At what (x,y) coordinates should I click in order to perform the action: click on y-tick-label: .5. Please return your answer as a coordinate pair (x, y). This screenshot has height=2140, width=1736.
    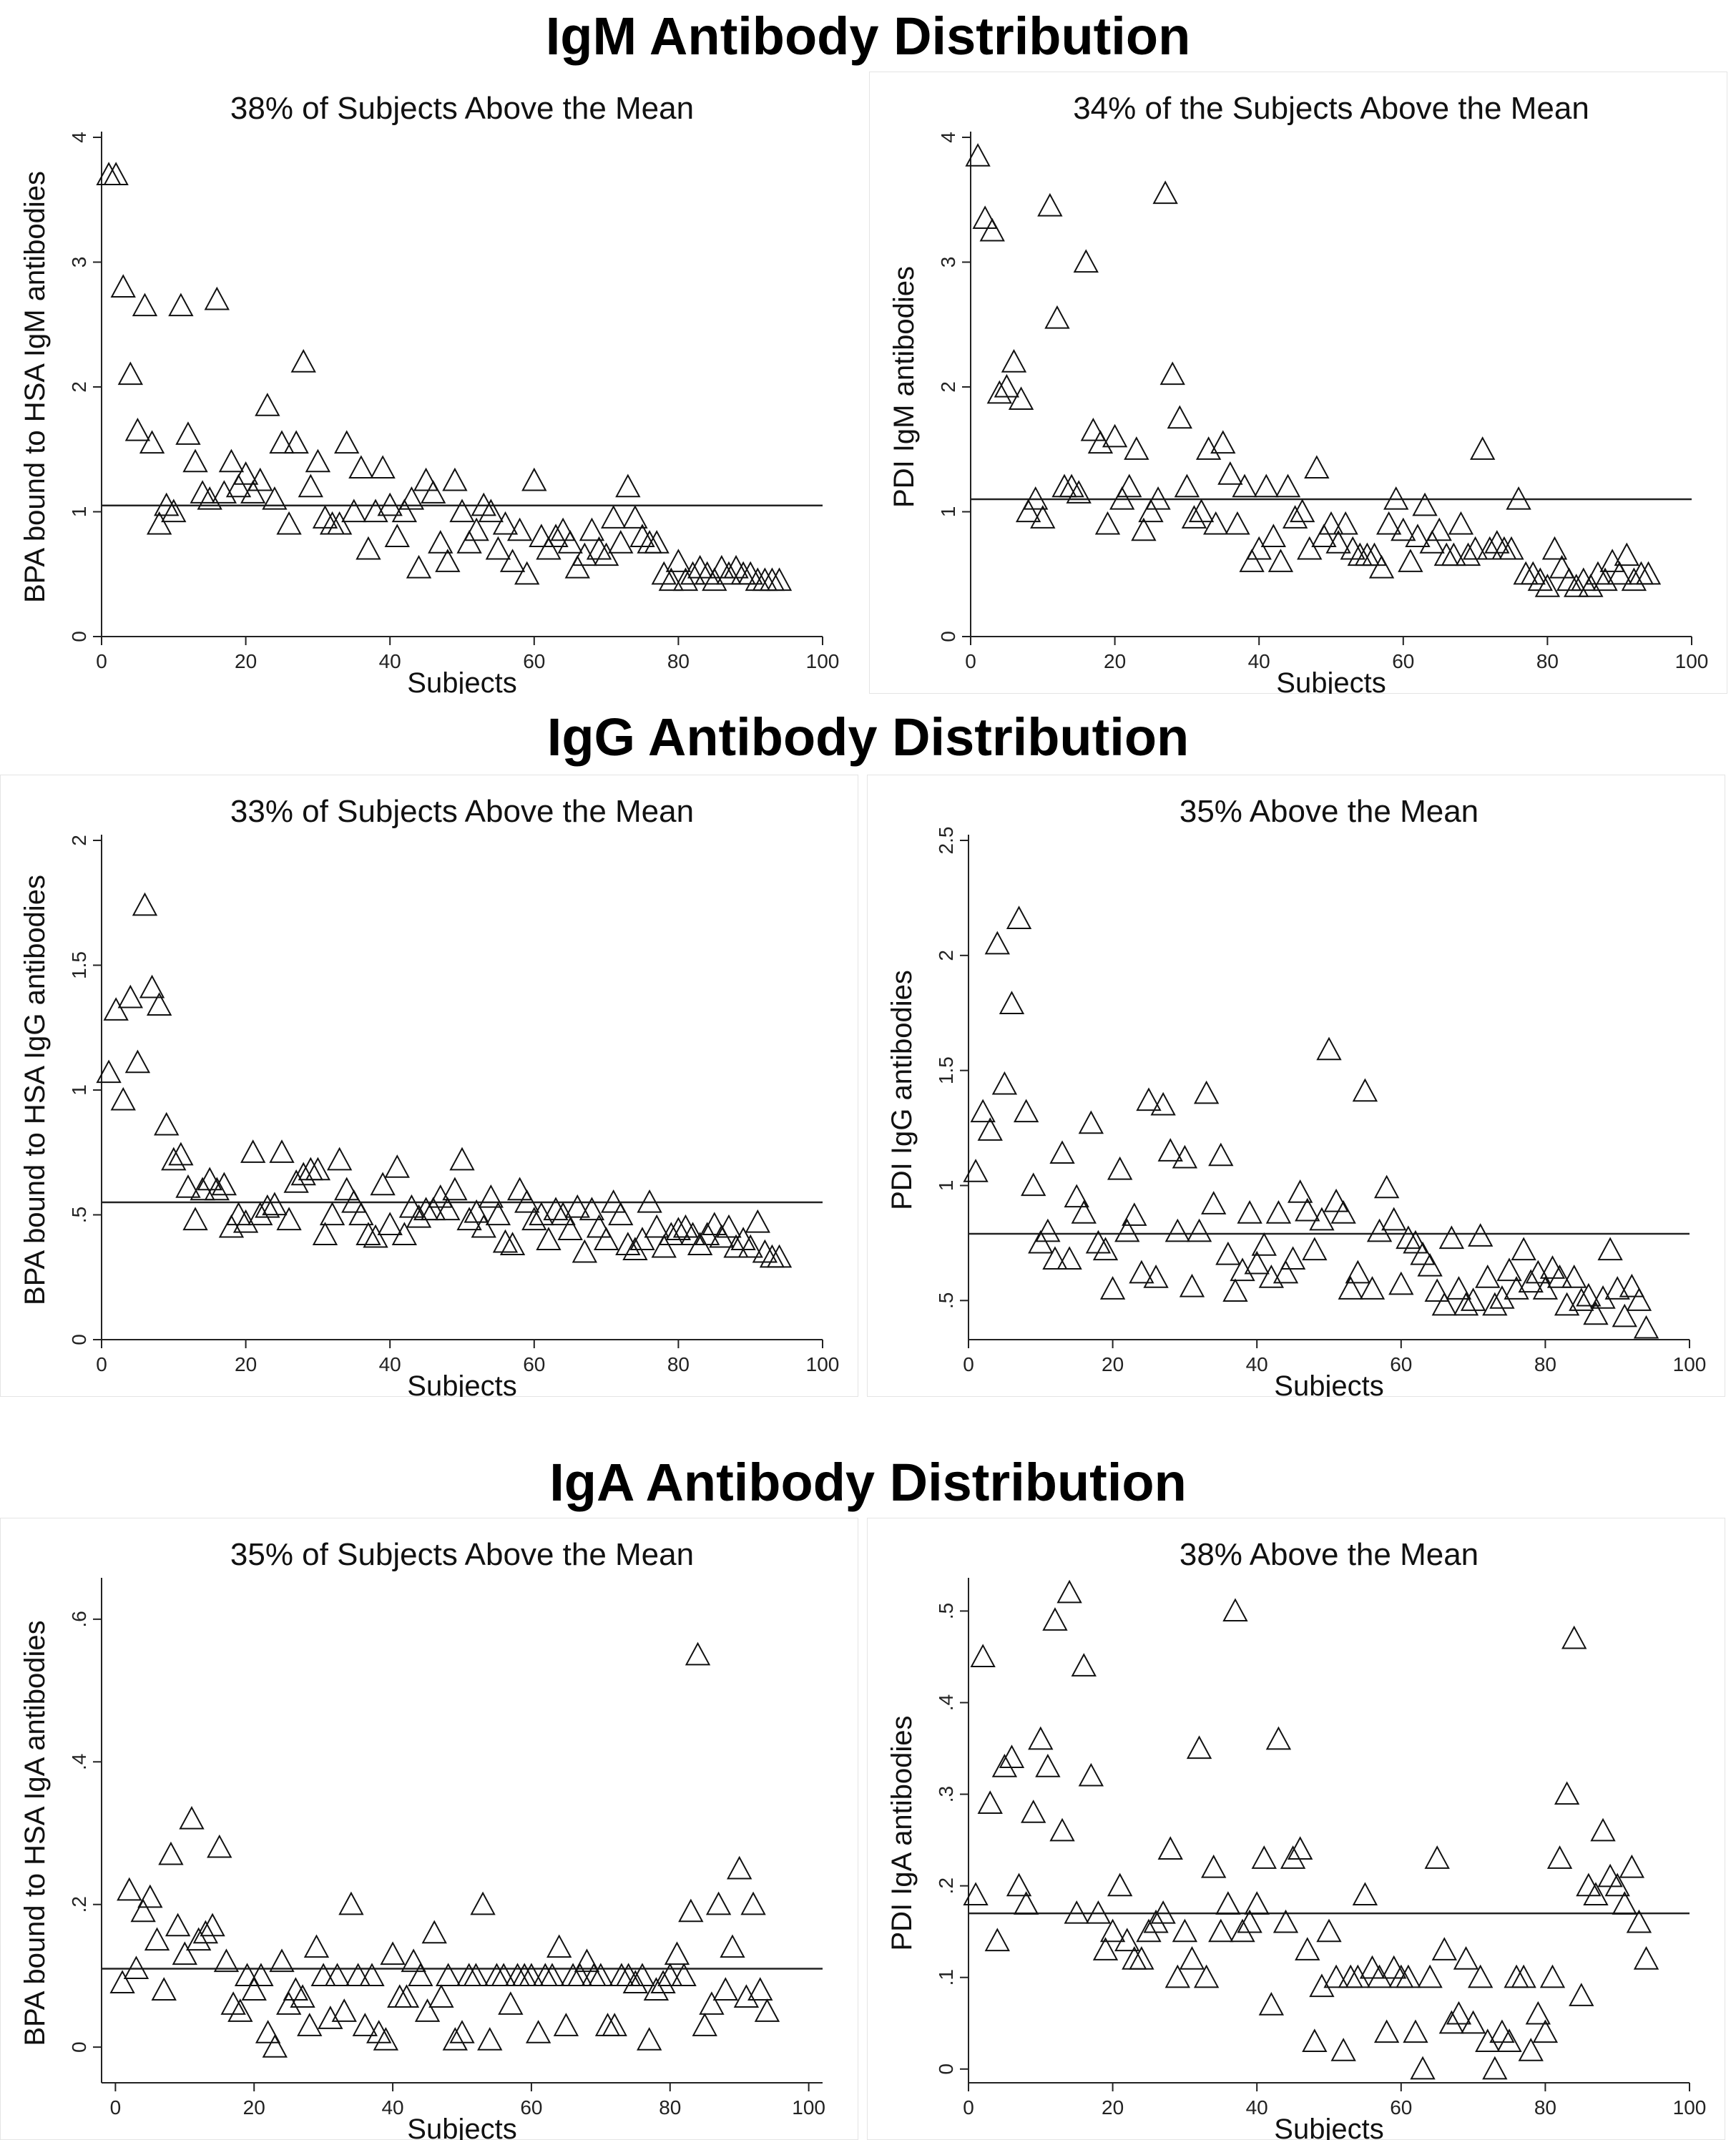
    Looking at the image, I should click on (79, 1215).